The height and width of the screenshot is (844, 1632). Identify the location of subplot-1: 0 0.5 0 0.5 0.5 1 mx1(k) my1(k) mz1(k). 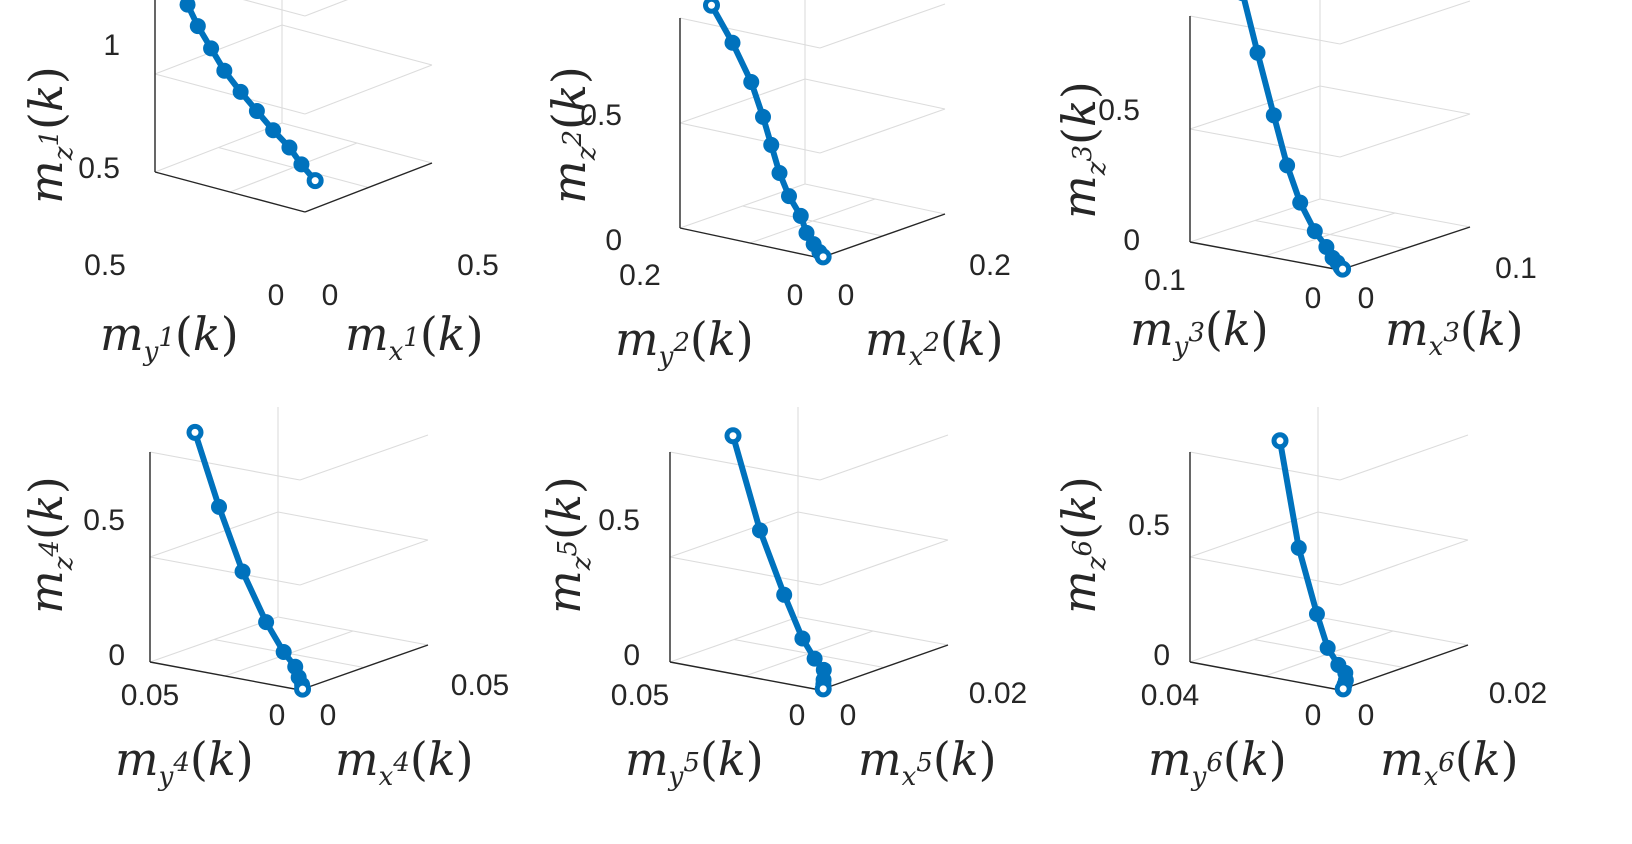
(259, 183).